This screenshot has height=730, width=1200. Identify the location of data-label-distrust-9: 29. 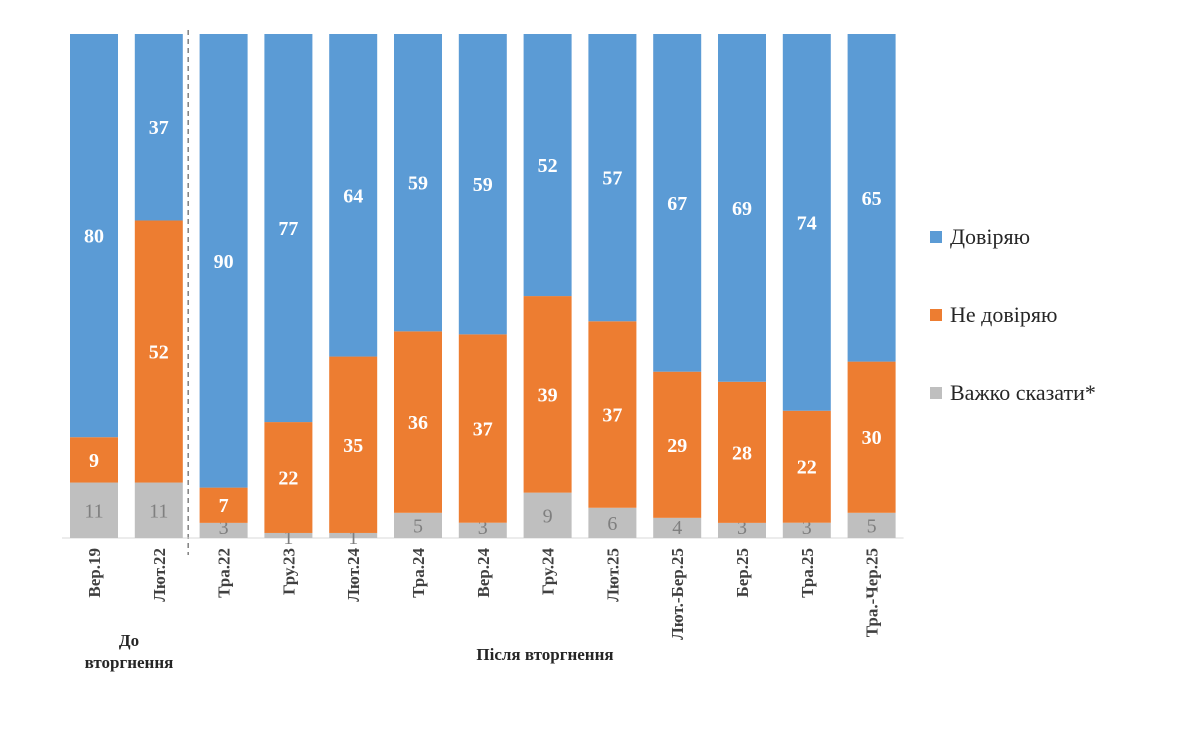
(677, 446).